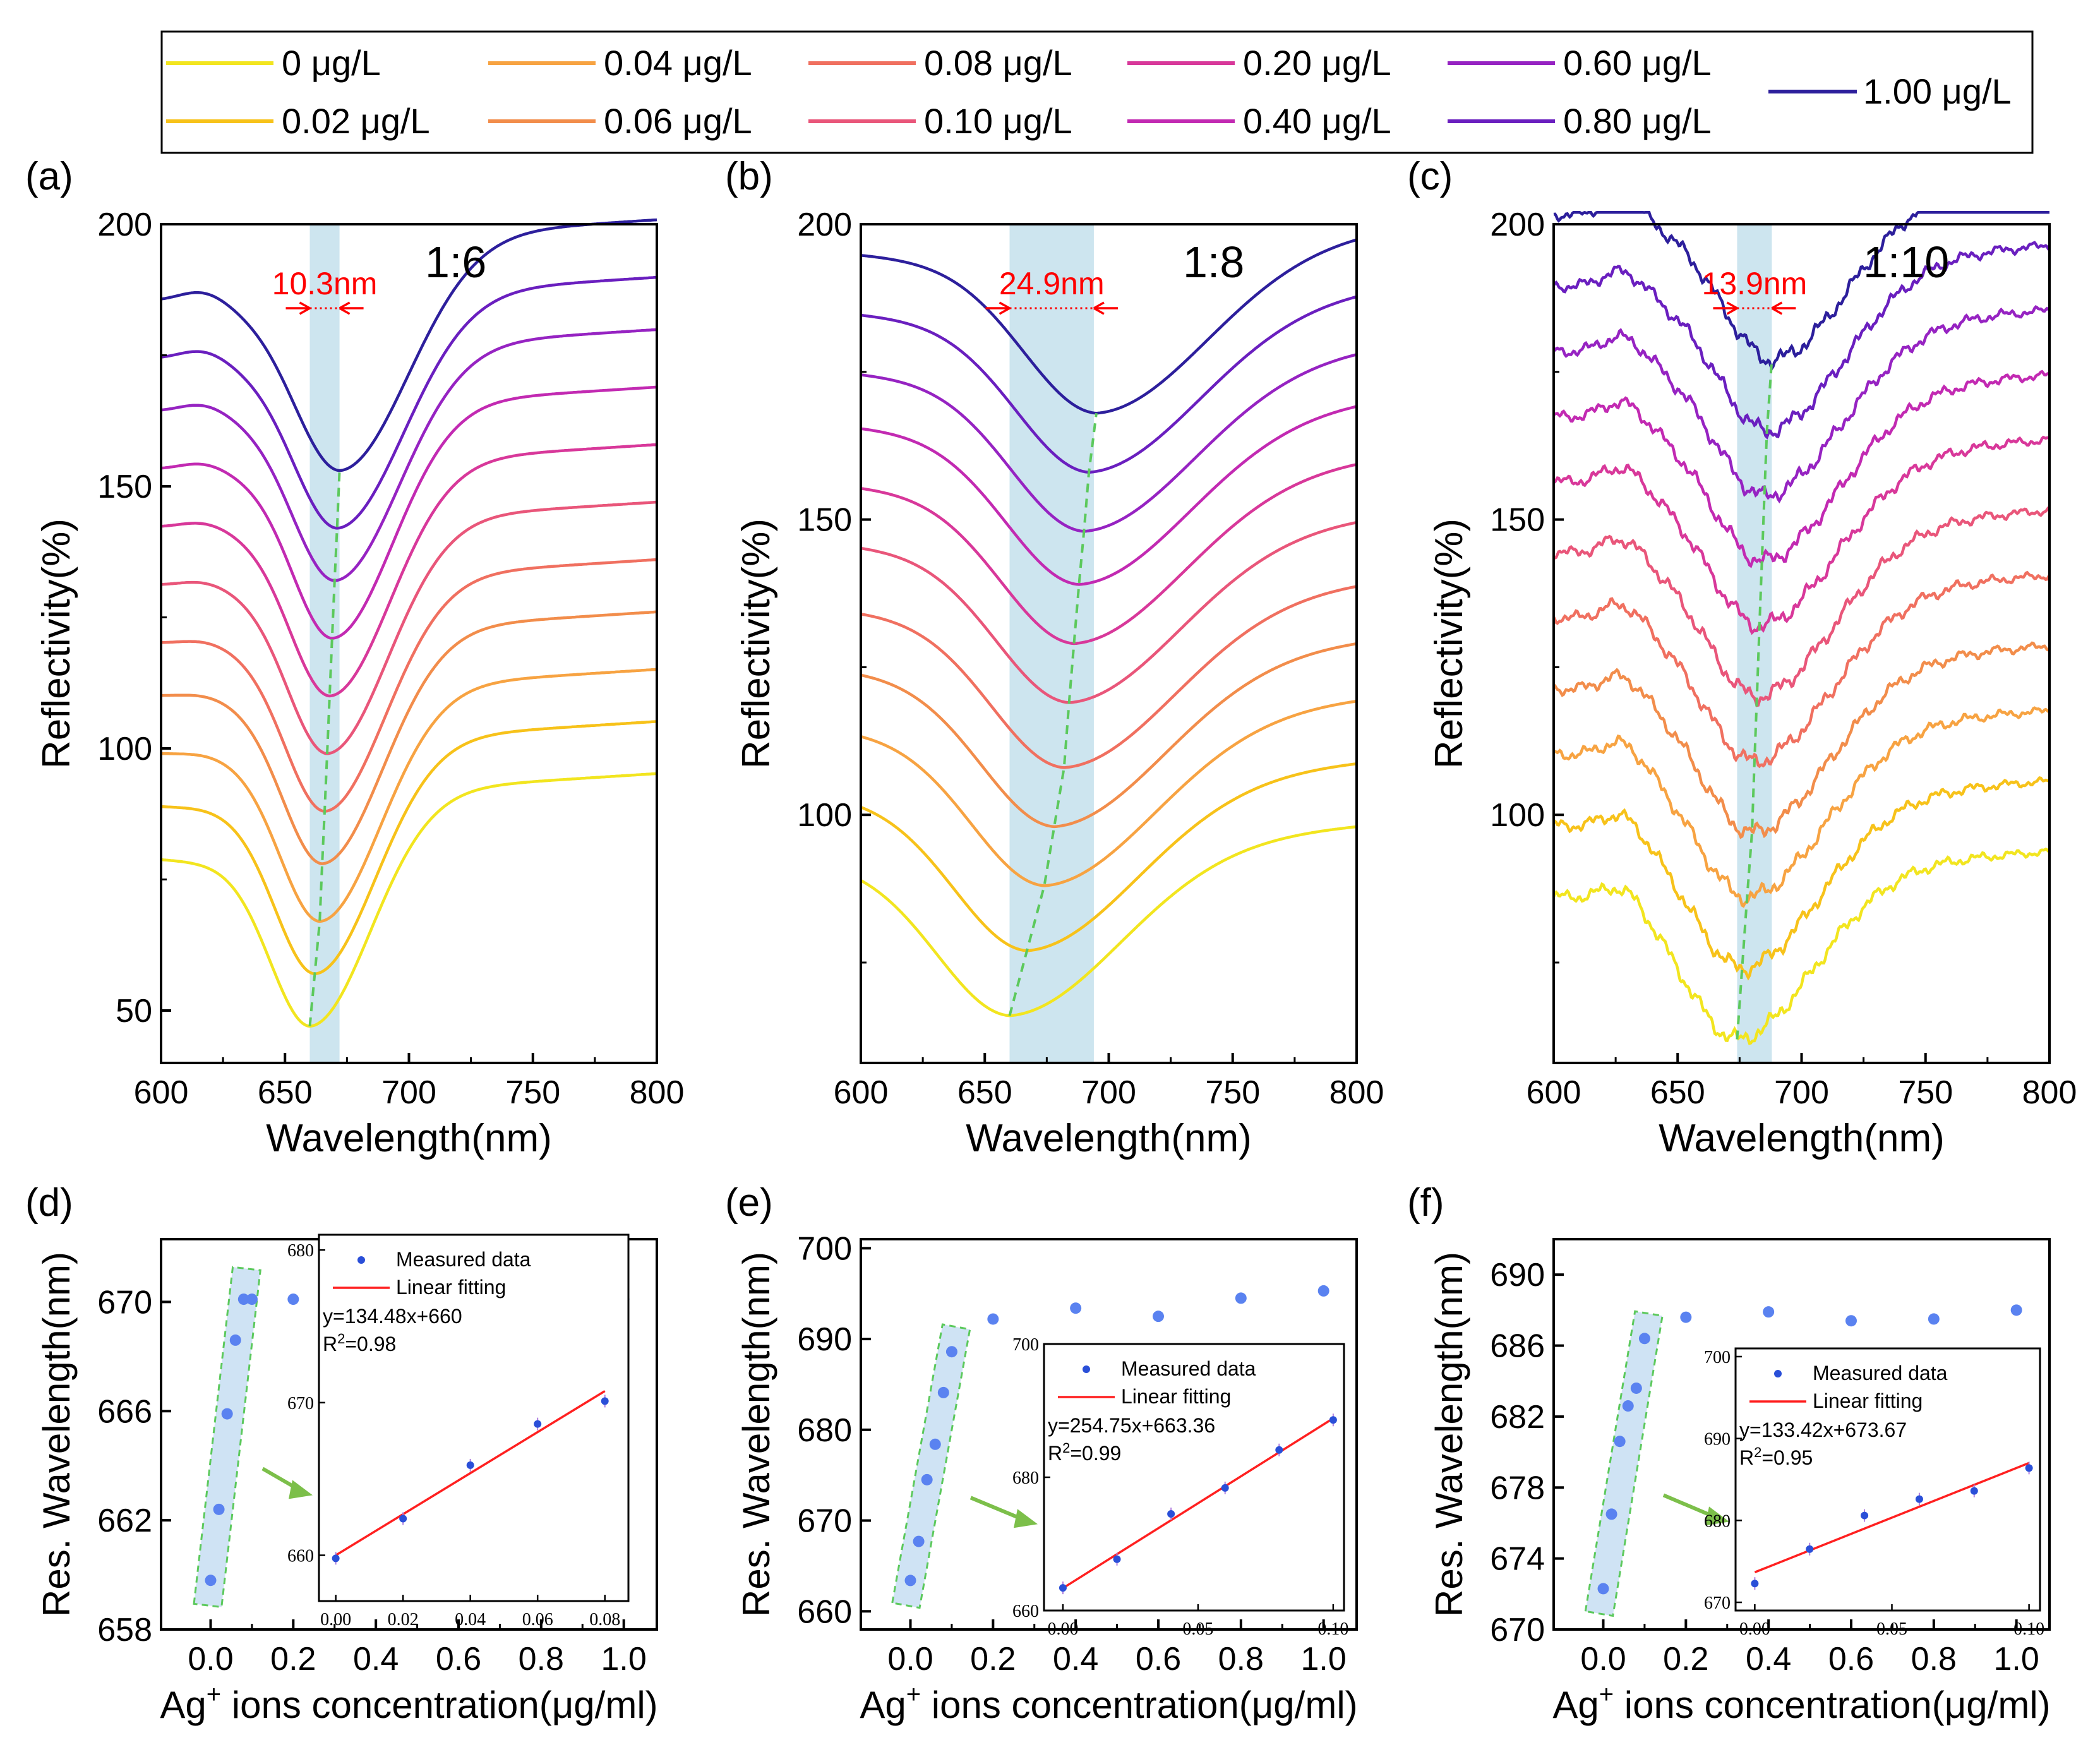  What do you see at coordinates (124, 1411) in the screenshot?
I see `y-tick-label: 666` at bounding box center [124, 1411].